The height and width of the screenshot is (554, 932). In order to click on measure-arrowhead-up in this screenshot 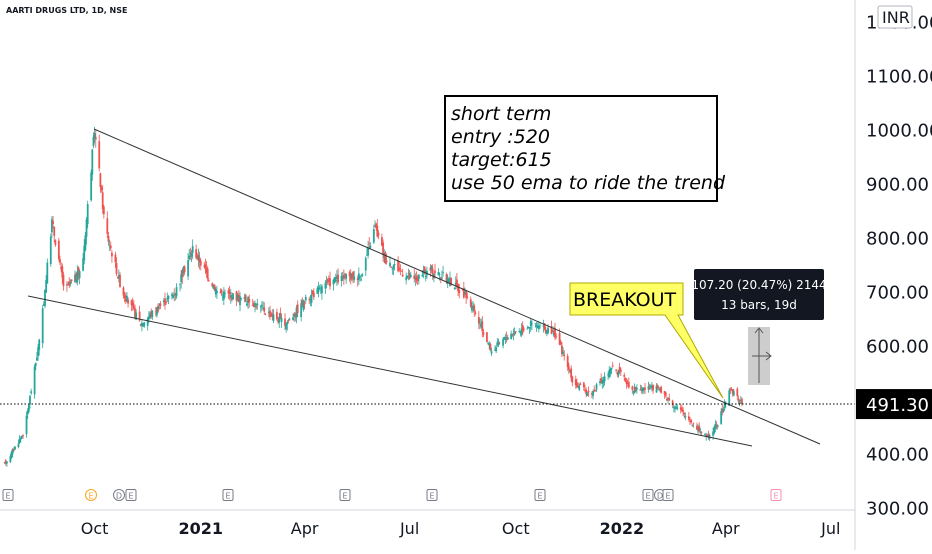, I will do `click(759, 330)`.